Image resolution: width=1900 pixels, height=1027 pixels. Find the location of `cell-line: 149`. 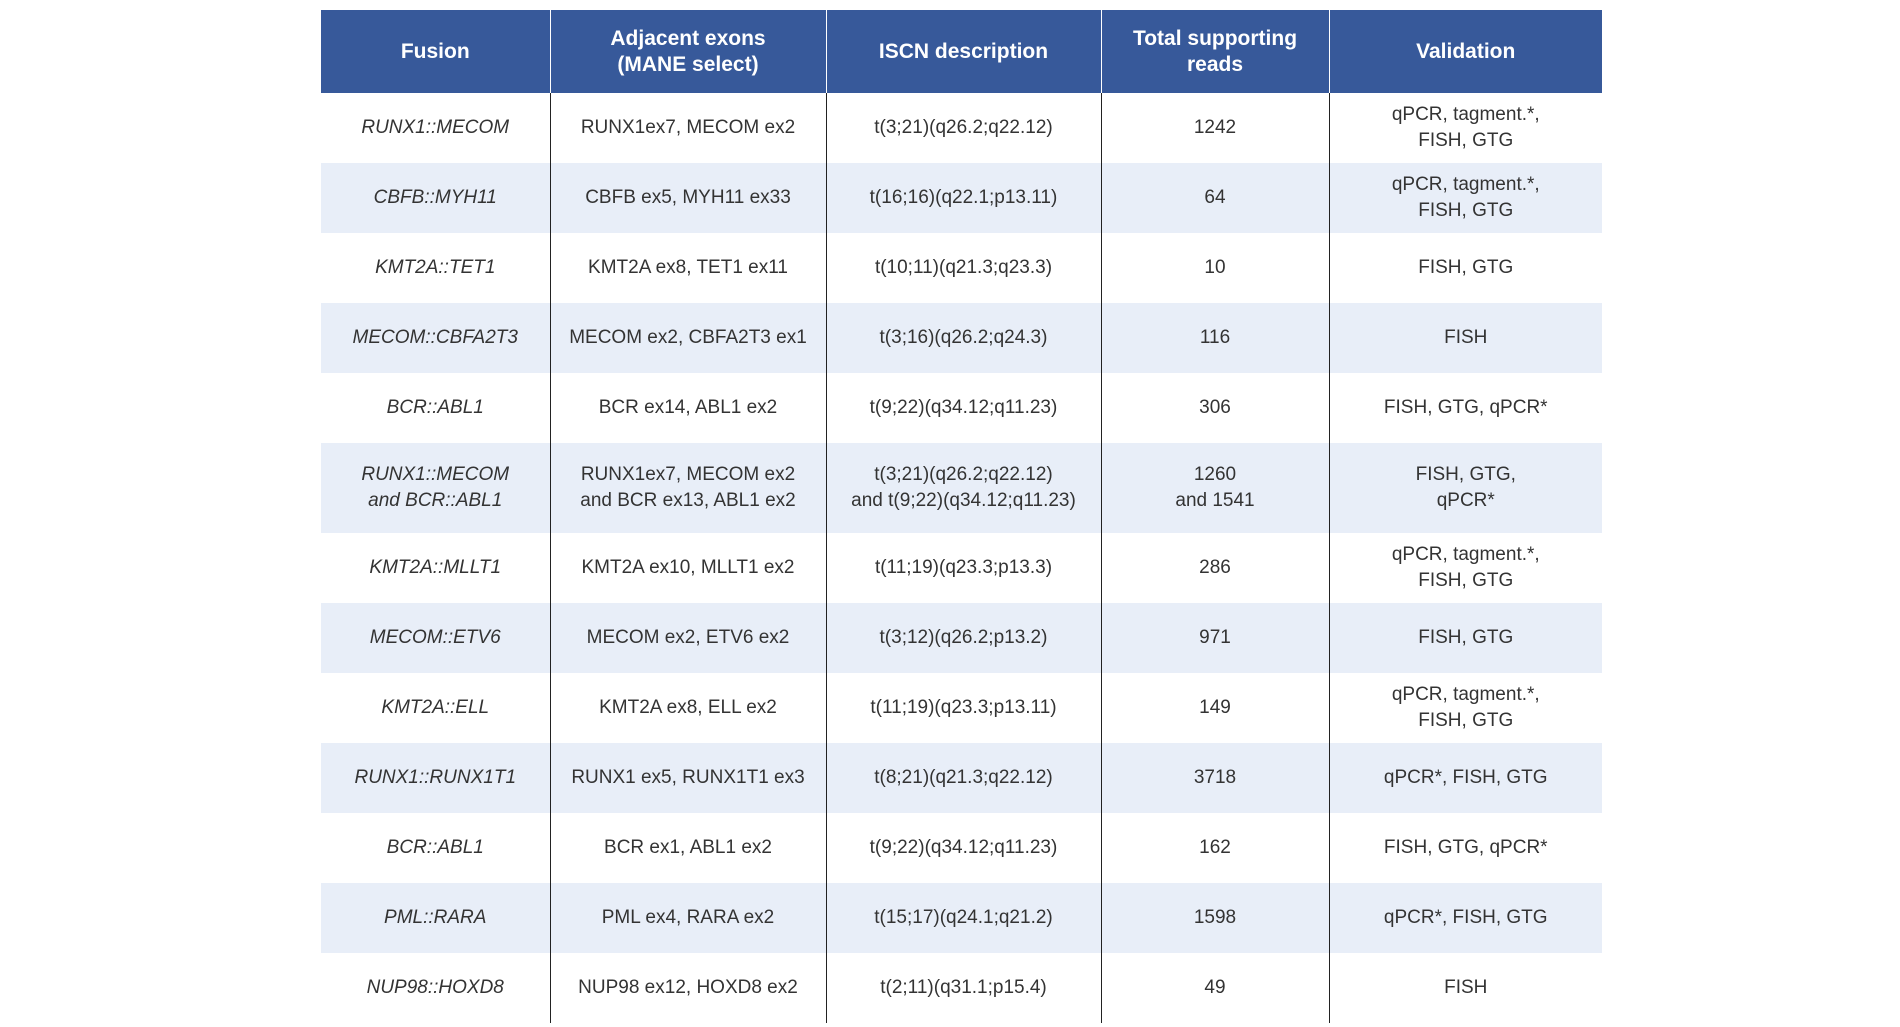

cell-line: 149 is located at coordinates (1215, 707).